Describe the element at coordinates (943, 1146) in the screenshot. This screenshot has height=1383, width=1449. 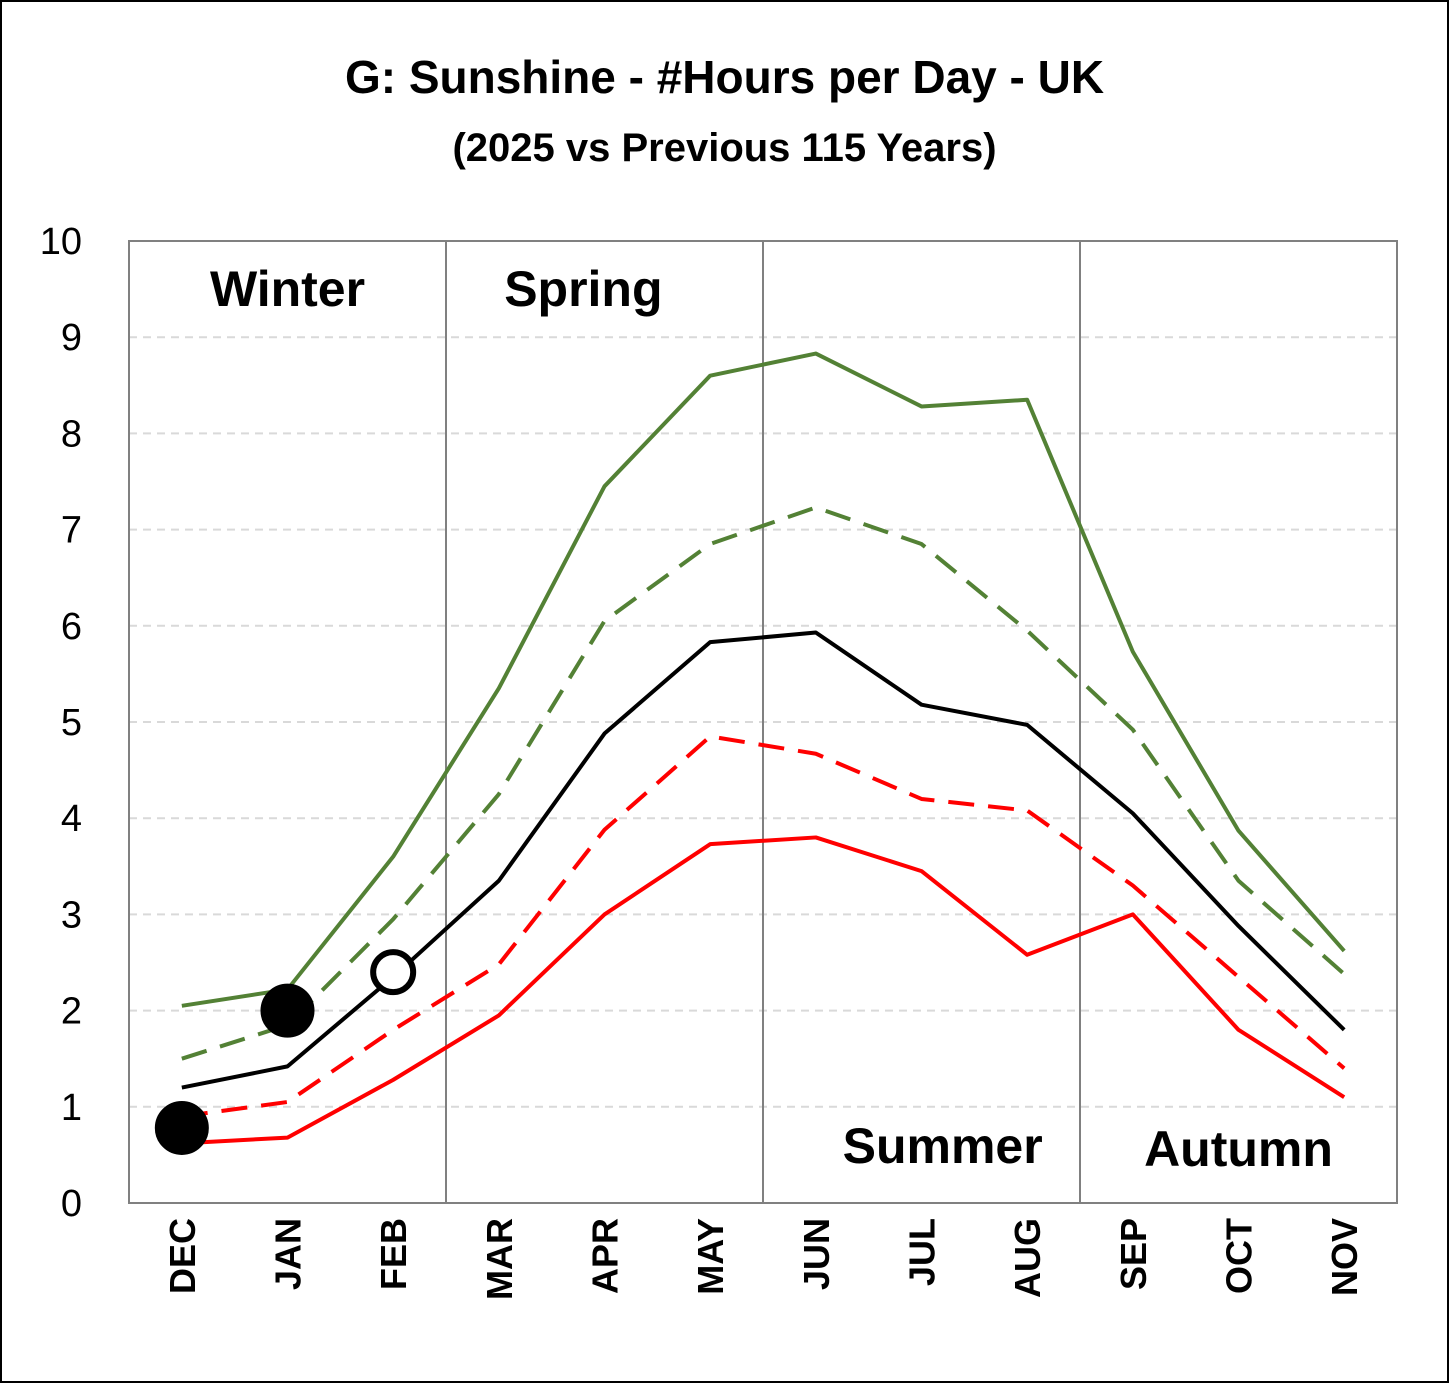
I see `season-label: Summer` at that location.